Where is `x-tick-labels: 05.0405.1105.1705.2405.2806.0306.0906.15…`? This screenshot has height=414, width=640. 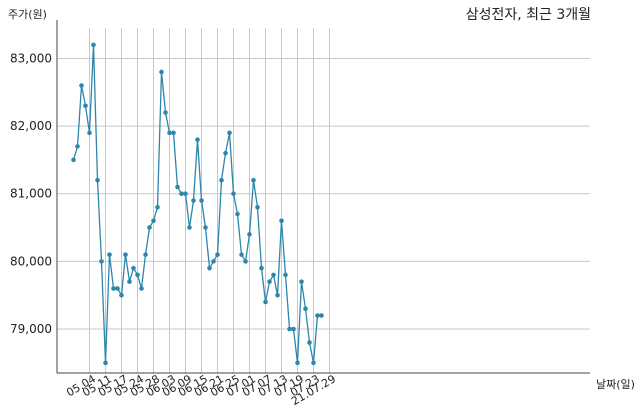 x-tick-labels: 05.0405.1105.1705.2405.2806.0306.0906.15… is located at coordinates (201, 390).